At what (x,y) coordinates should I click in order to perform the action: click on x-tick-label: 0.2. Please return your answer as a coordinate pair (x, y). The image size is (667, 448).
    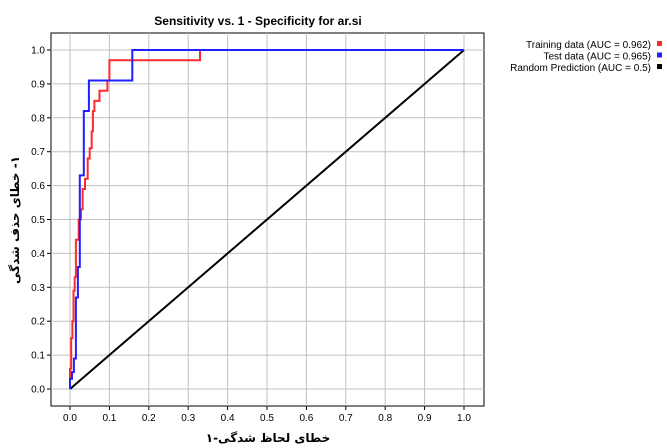
    Looking at the image, I should click on (149, 418).